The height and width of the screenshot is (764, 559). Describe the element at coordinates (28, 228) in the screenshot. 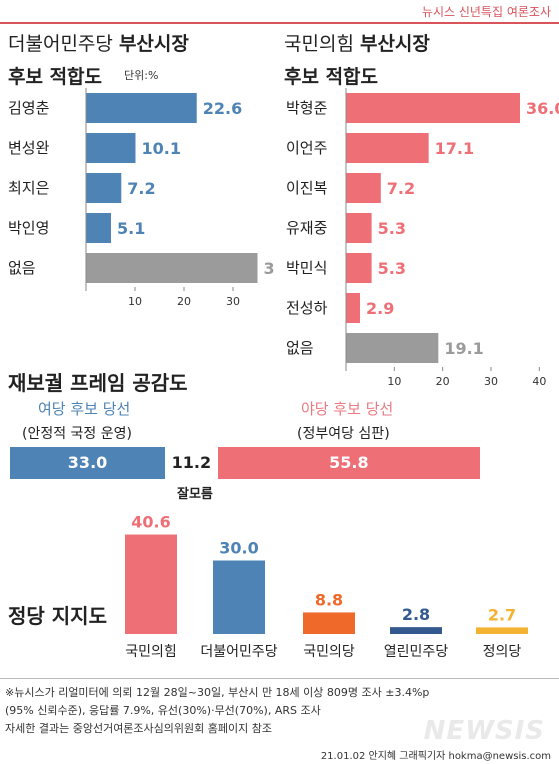

I see `dem-label-3: 박인영` at that location.